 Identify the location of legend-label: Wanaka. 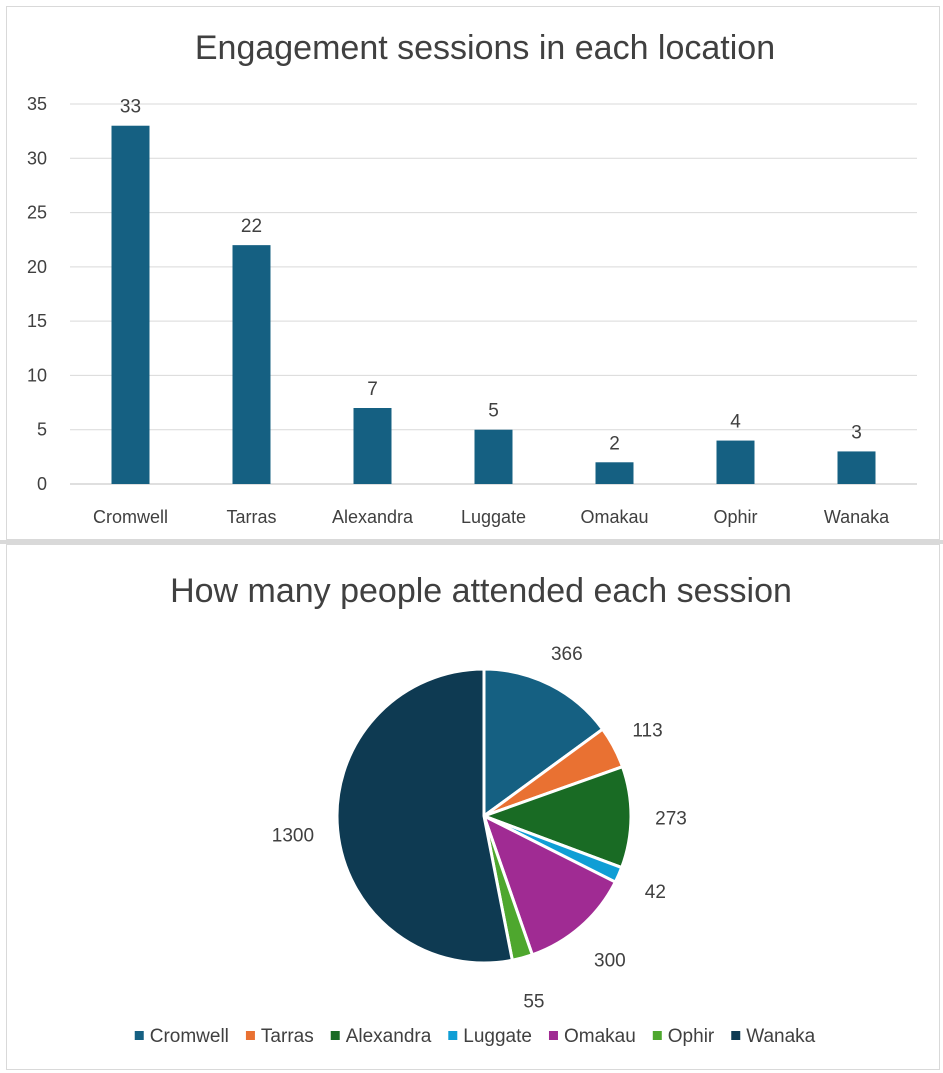
(780, 1036).